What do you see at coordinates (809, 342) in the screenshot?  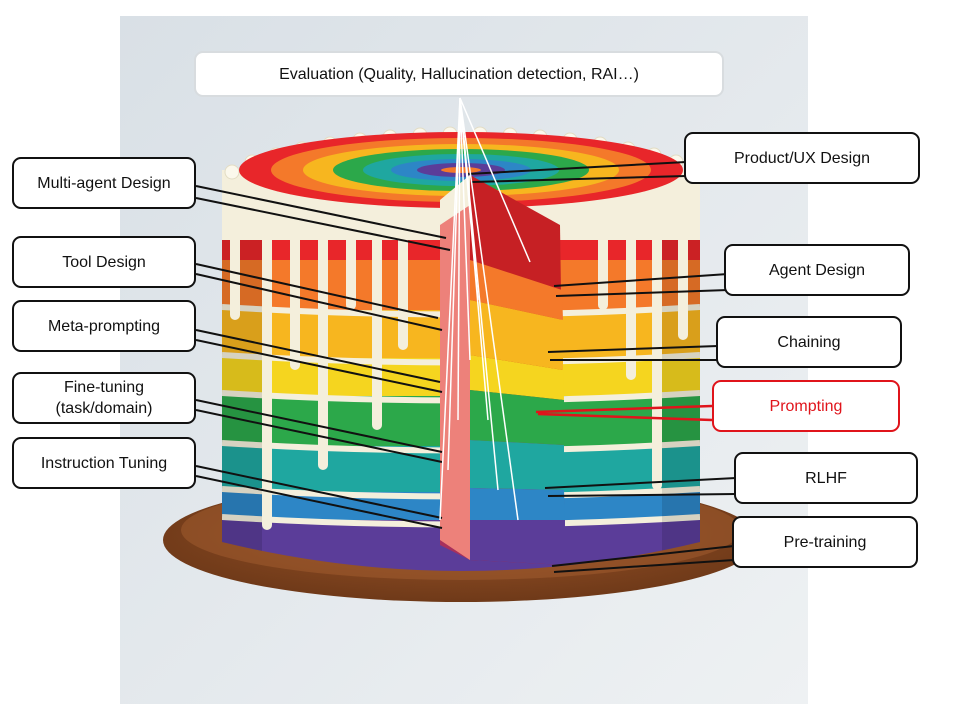 I see `label-chaining: Chaining` at bounding box center [809, 342].